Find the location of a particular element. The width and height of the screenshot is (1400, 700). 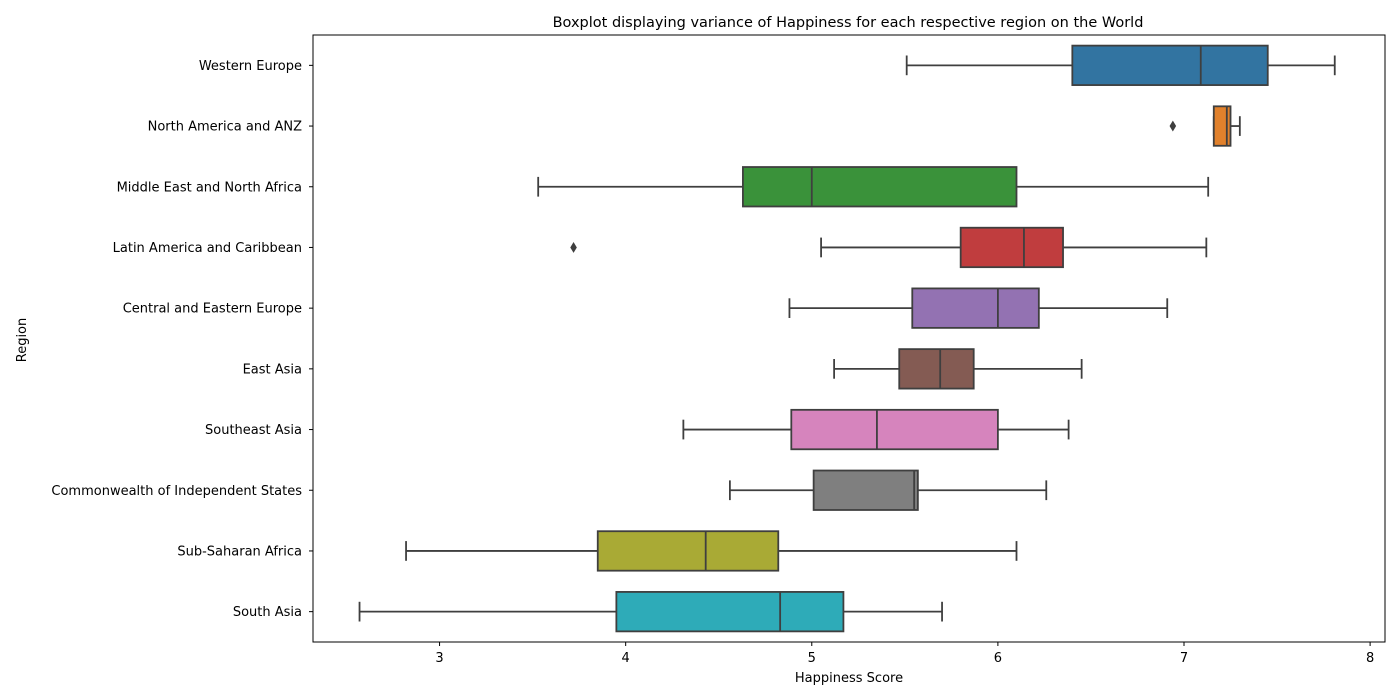

y-tick-label: Sub-Saharan Africa is located at coordinates (239, 551).